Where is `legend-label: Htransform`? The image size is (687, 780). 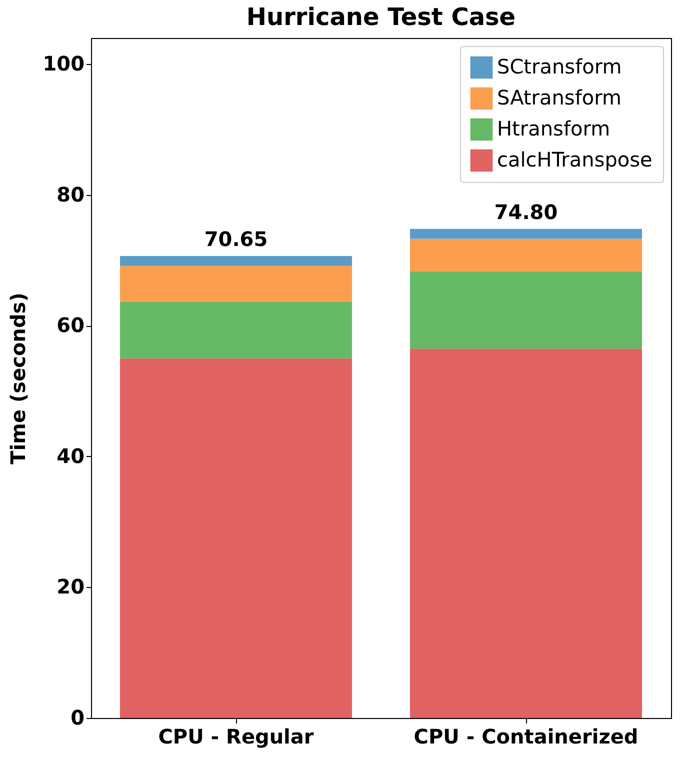 legend-label: Htransform is located at coordinates (553, 128).